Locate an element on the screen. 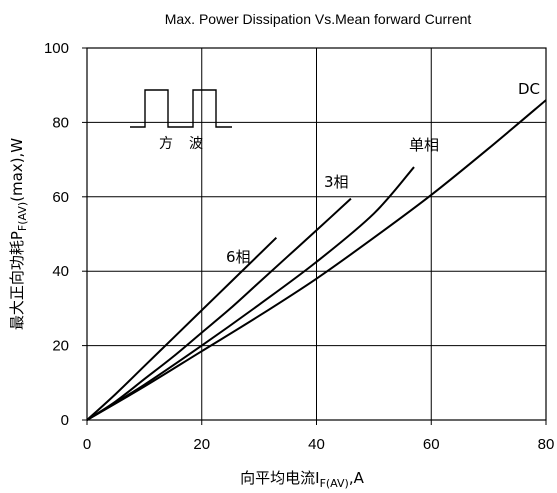 The width and height of the screenshot is (557, 493). y-tick-label: 80 is located at coordinates (60, 122).